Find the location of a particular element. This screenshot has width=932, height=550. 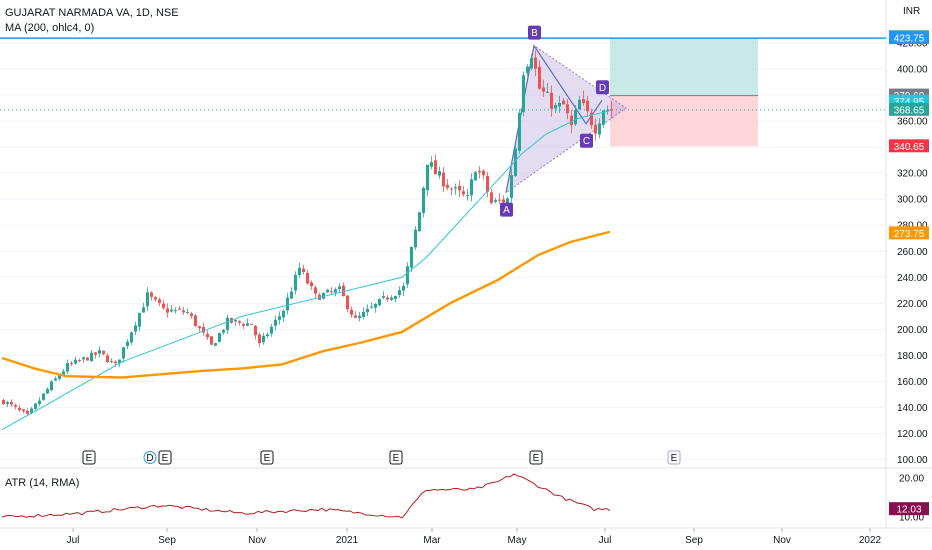

x-tick-label: Nov is located at coordinates (782, 540).